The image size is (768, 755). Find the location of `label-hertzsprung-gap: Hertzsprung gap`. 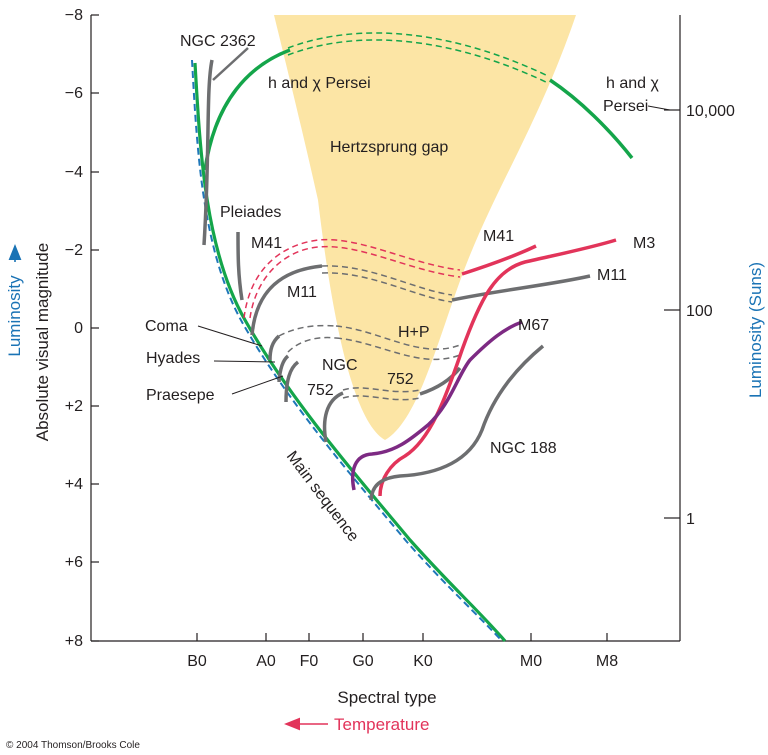

label-hertzsprung-gap: Hertzsprung gap is located at coordinates (389, 147).